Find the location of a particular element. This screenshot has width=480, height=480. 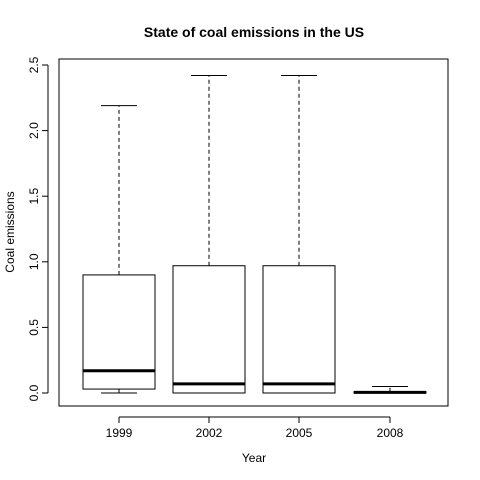

x-tick-label: 2008 is located at coordinates (390, 433).